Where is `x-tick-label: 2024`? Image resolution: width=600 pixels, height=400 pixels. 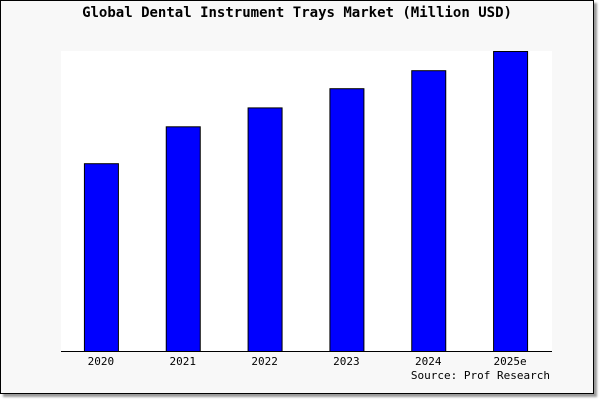
x-tick-label: 2024 is located at coordinates (428, 361).